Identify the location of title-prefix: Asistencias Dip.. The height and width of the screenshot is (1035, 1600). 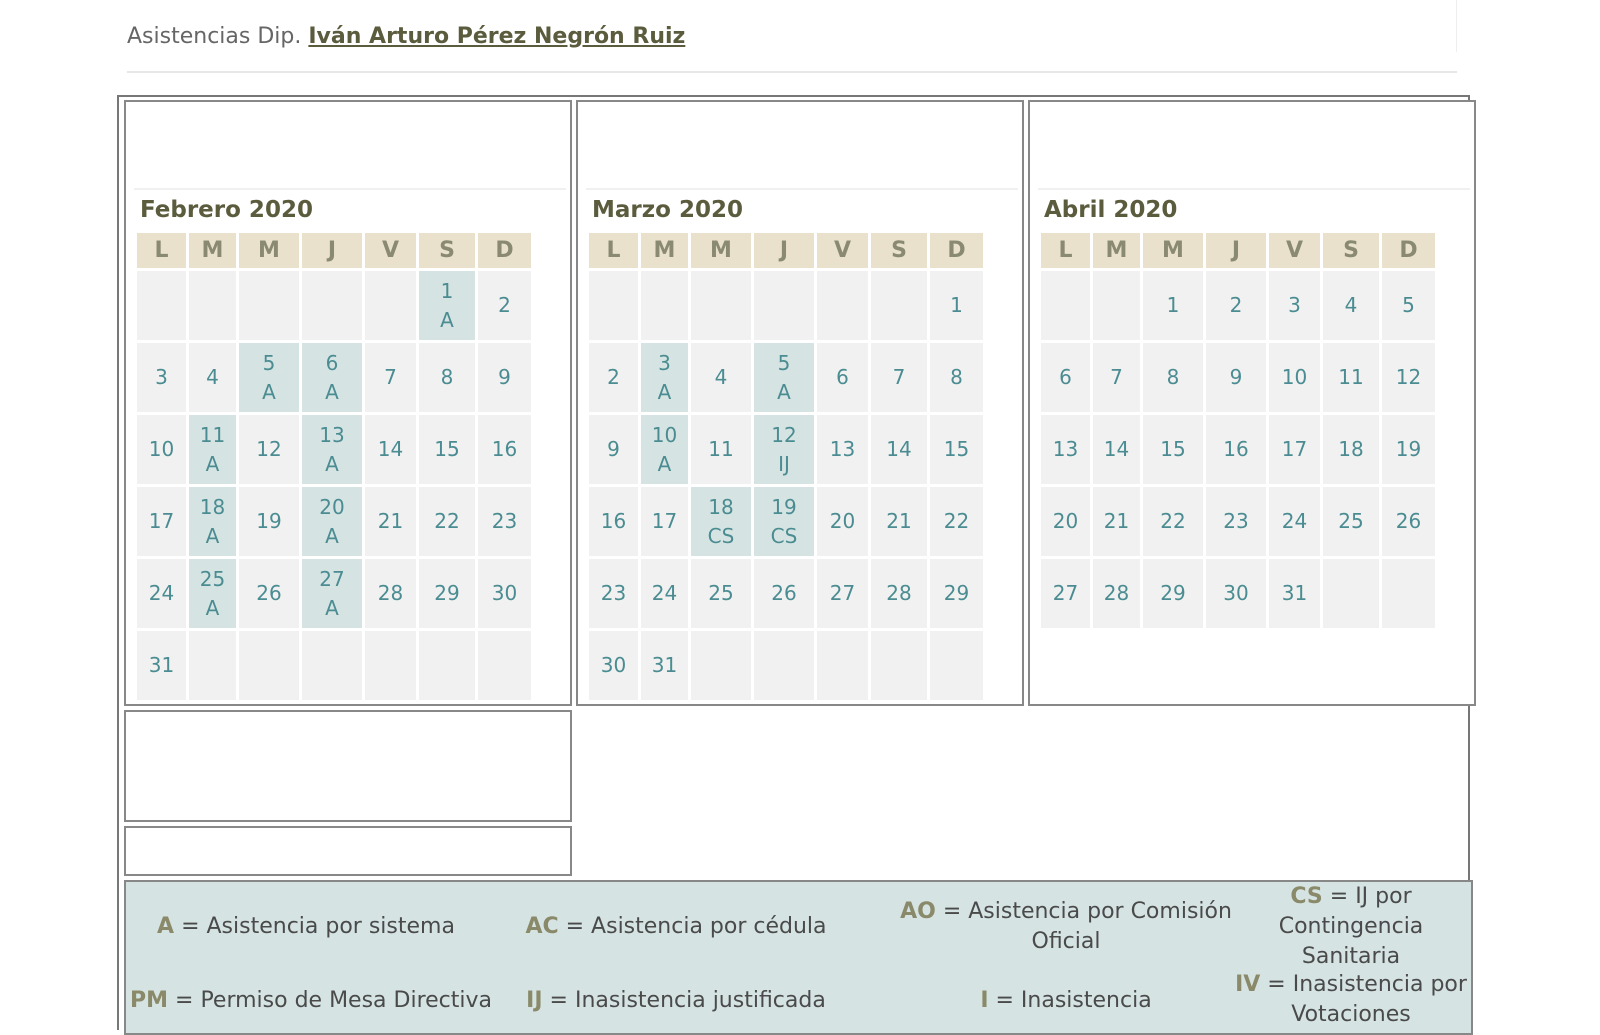
(214, 36).